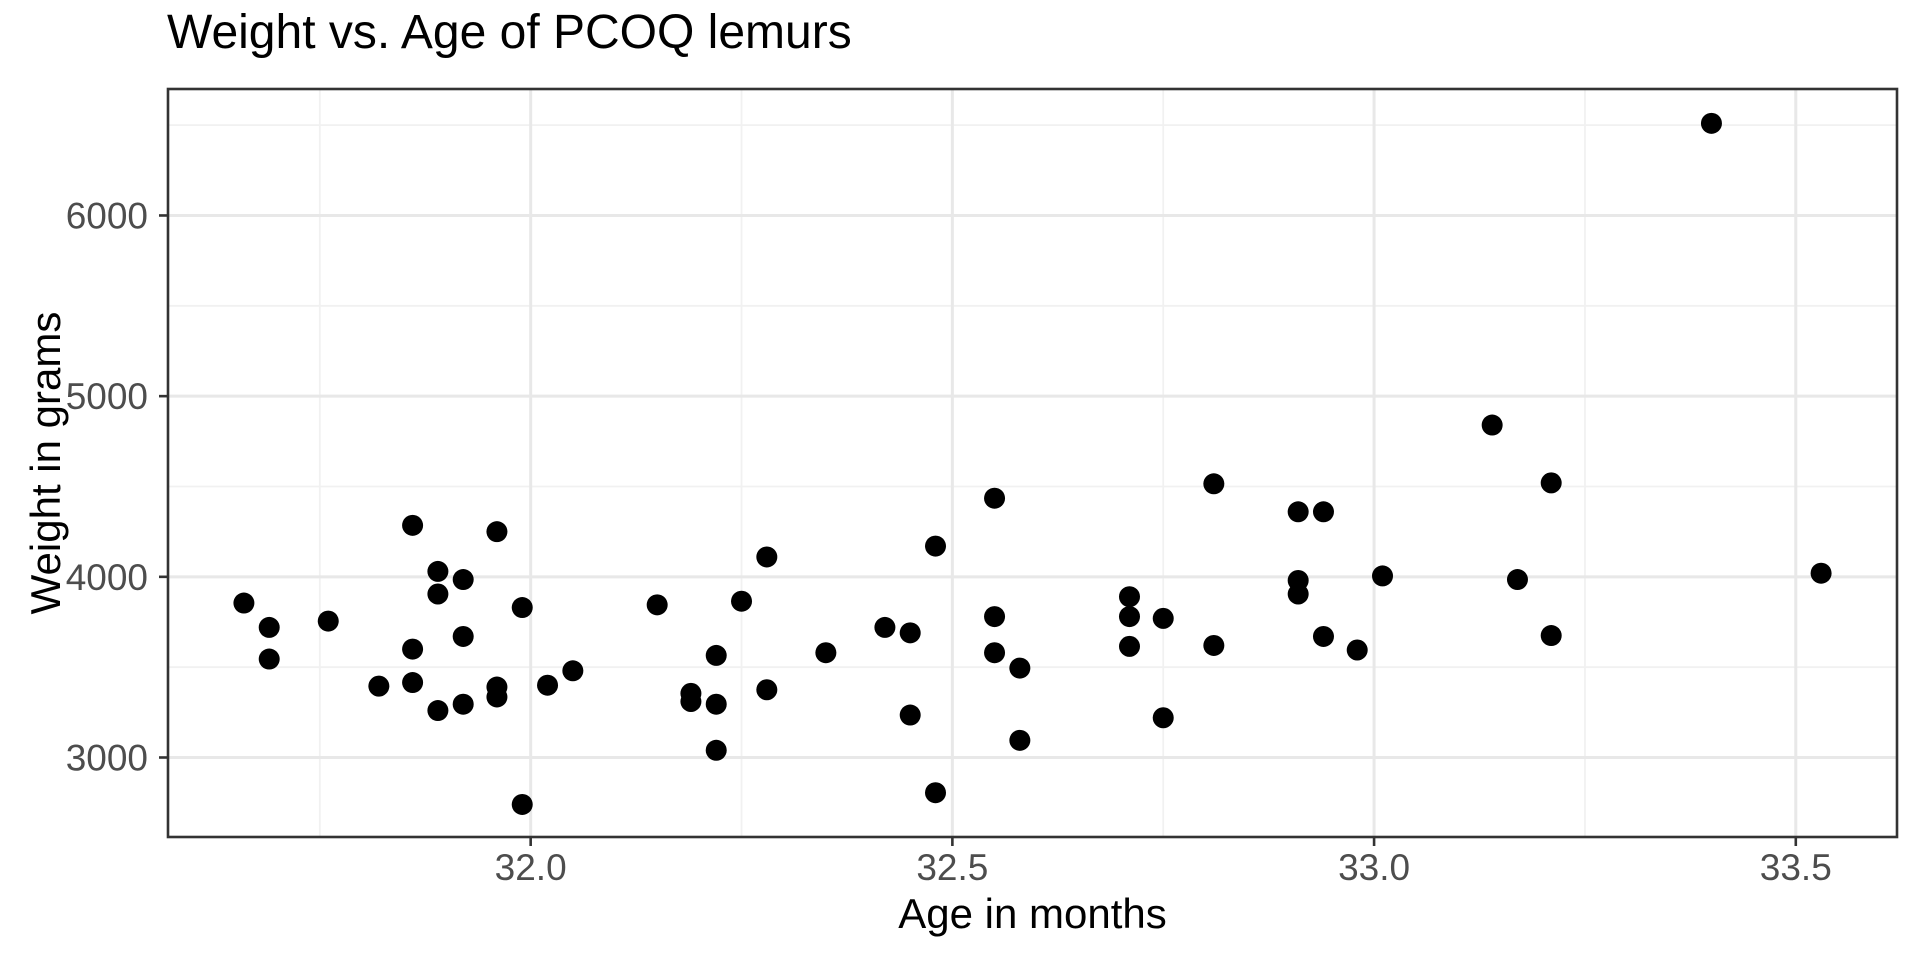 The height and width of the screenshot is (960, 1920). Describe the element at coordinates (107, 577) in the screenshot. I see `y-tick-label: 4000` at that location.